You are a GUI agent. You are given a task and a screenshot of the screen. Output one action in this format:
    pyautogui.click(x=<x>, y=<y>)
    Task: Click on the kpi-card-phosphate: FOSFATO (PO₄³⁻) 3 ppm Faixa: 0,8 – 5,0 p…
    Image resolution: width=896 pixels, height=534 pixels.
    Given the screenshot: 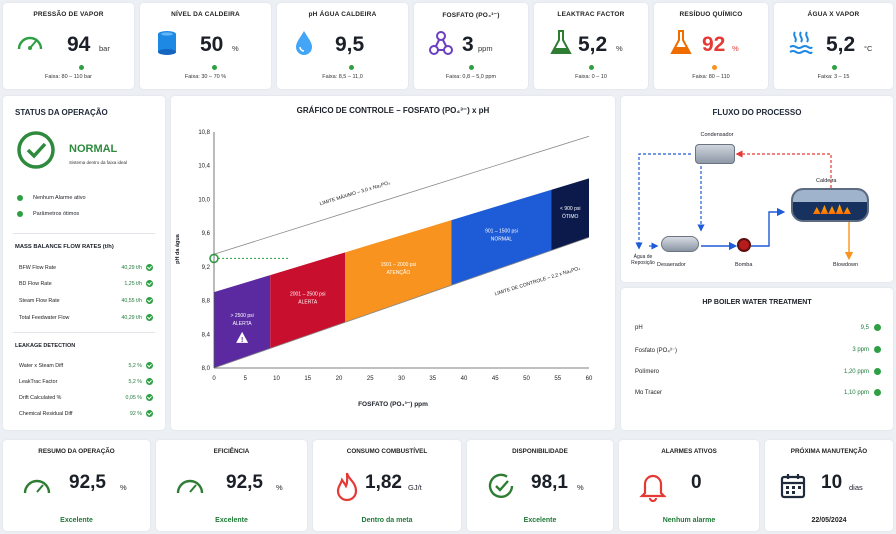 What is the action you would take?
    pyautogui.click(x=471, y=46)
    